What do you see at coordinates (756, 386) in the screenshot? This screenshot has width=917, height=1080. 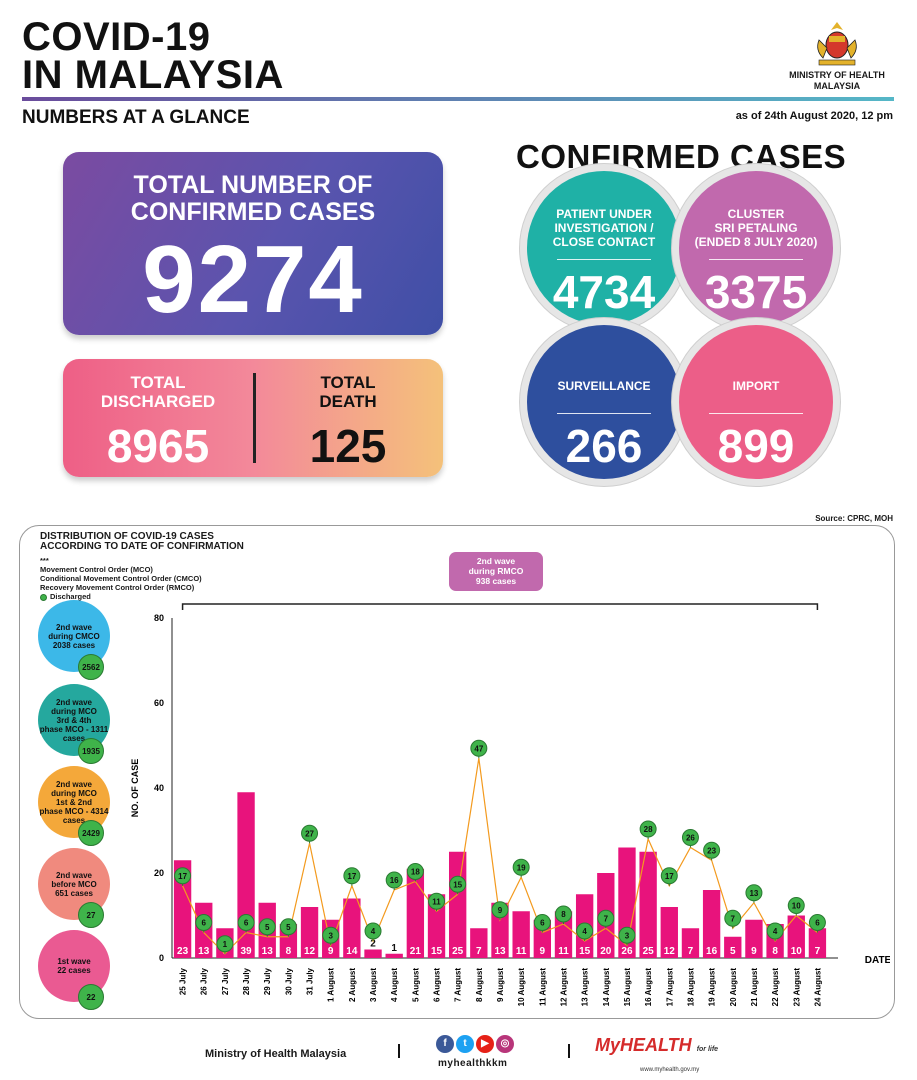 I see `import-label: IMPORT` at bounding box center [756, 386].